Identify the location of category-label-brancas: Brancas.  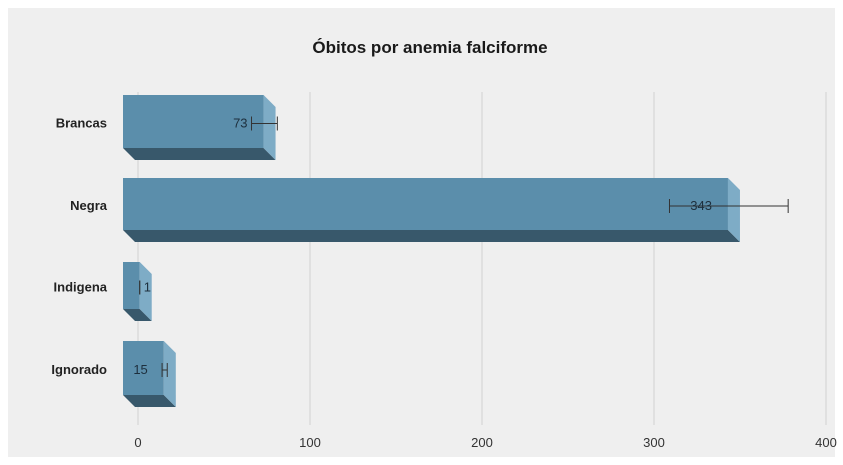
(81, 123).